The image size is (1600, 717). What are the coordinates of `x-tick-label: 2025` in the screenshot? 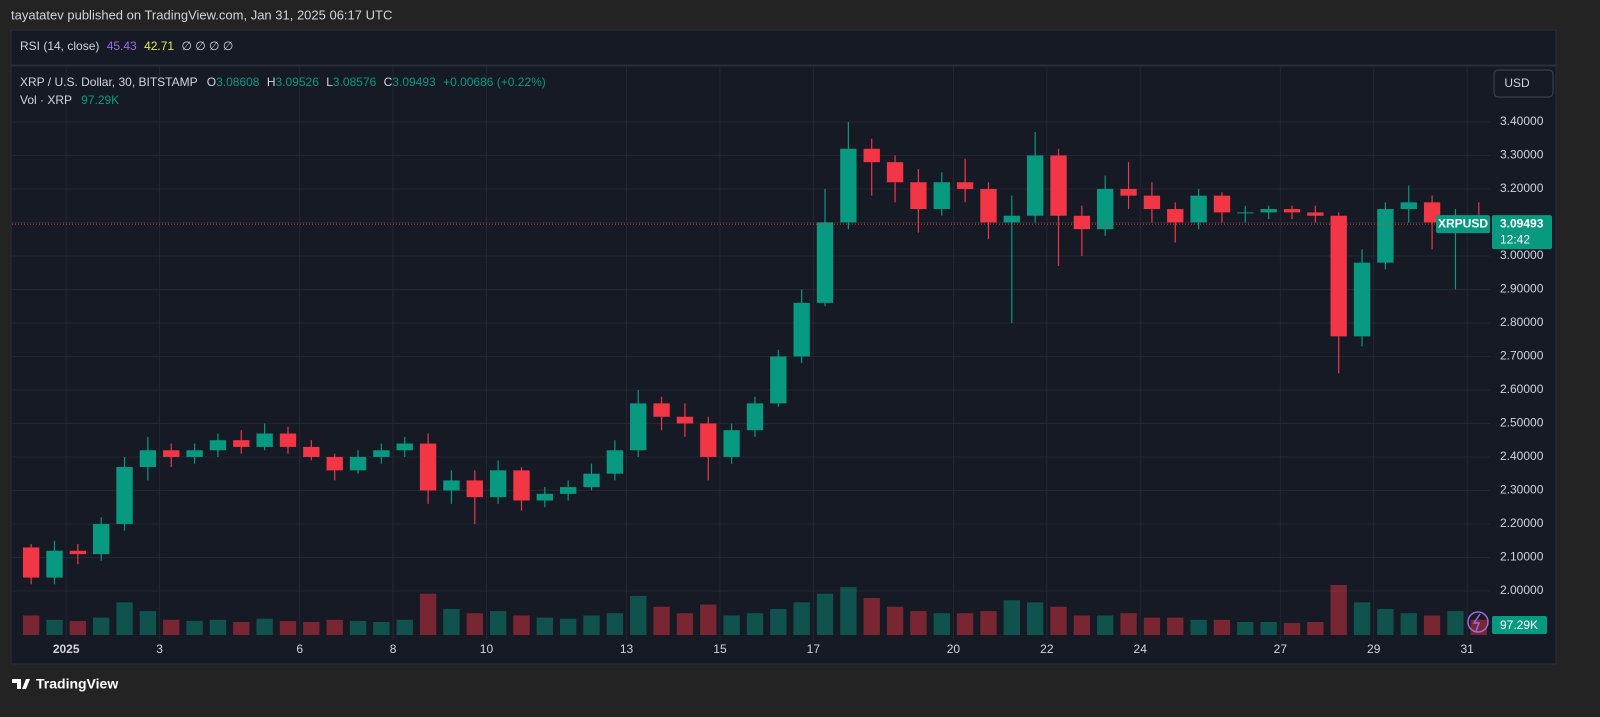 It's located at (66, 649).